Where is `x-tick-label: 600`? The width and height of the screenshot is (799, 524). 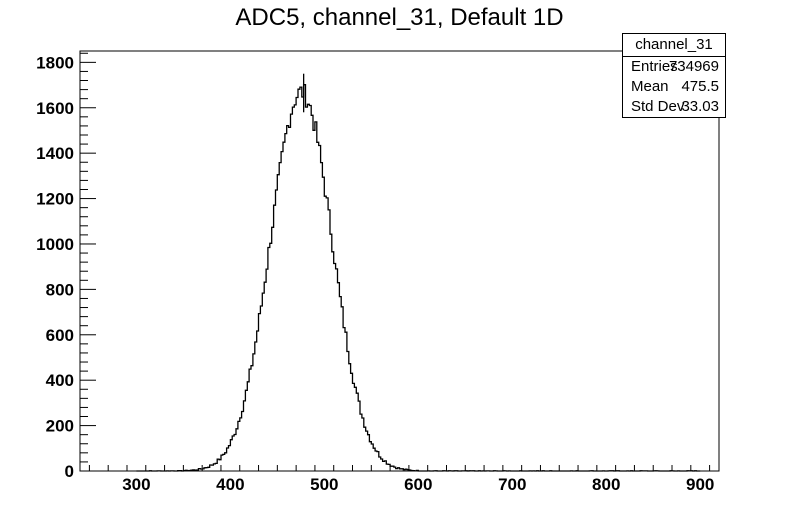 x-tick-label: 600 is located at coordinates (418, 484).